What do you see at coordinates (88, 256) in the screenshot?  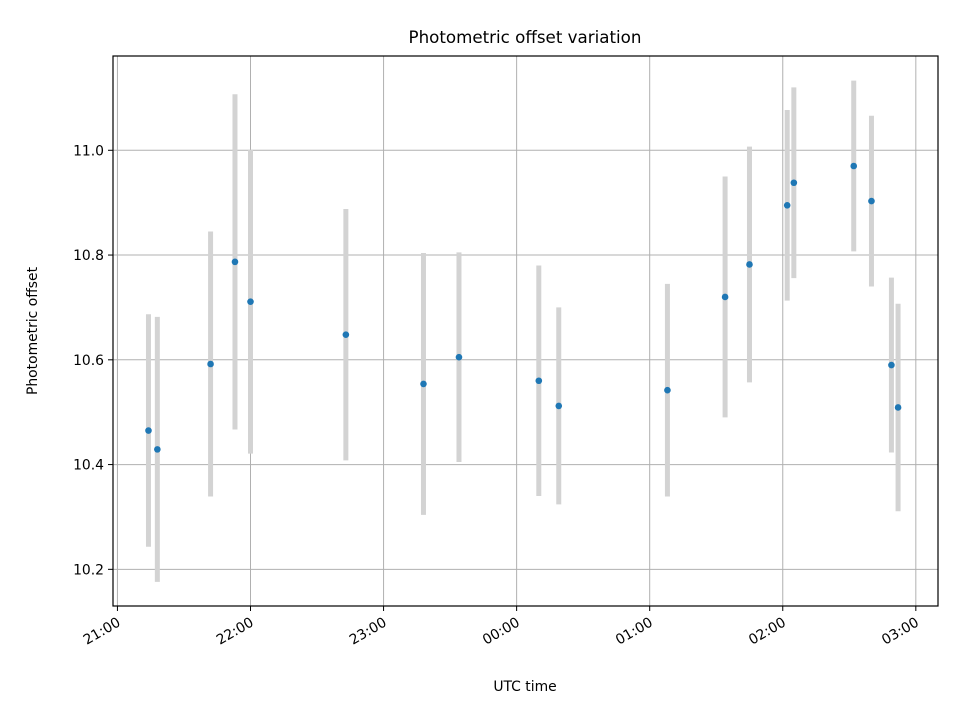 I see `y-tick-label: 10.8` at bounding box center [88, 256].